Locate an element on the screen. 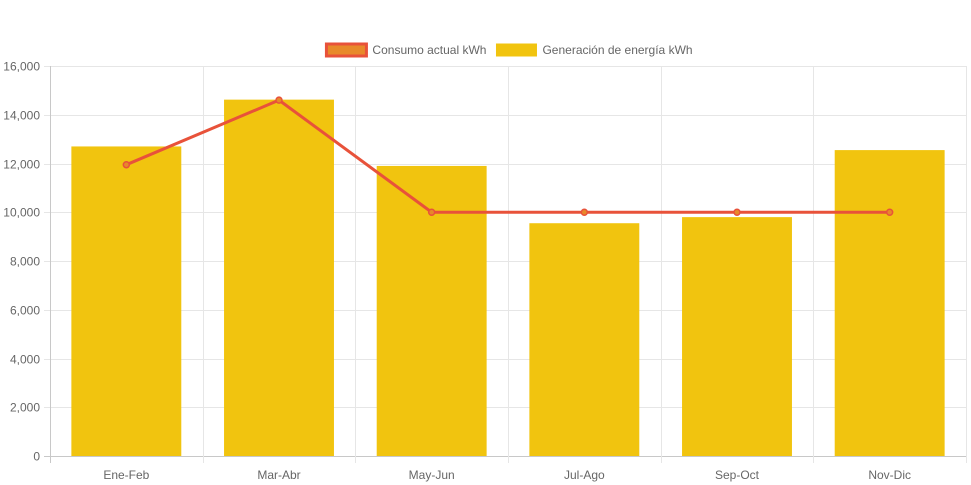 This screenshot has height=485, width=971. y-tick-label: 0 is located at coordinates (36, 457).